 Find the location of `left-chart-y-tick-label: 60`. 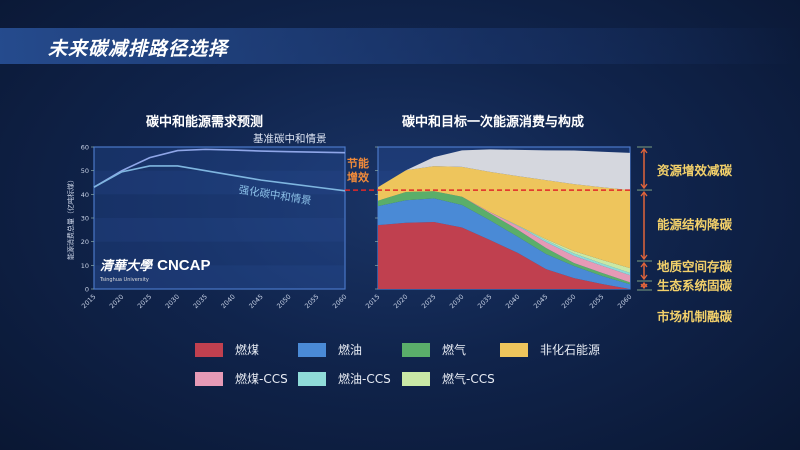

left-chart-y-tick-label: 60 is located at coordinates (85, 148).